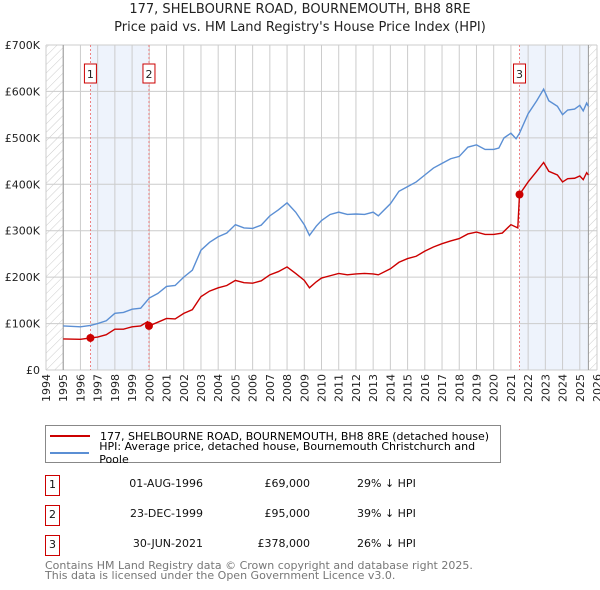  I want to click on x-tick-label: 2005, so click(235, 388).